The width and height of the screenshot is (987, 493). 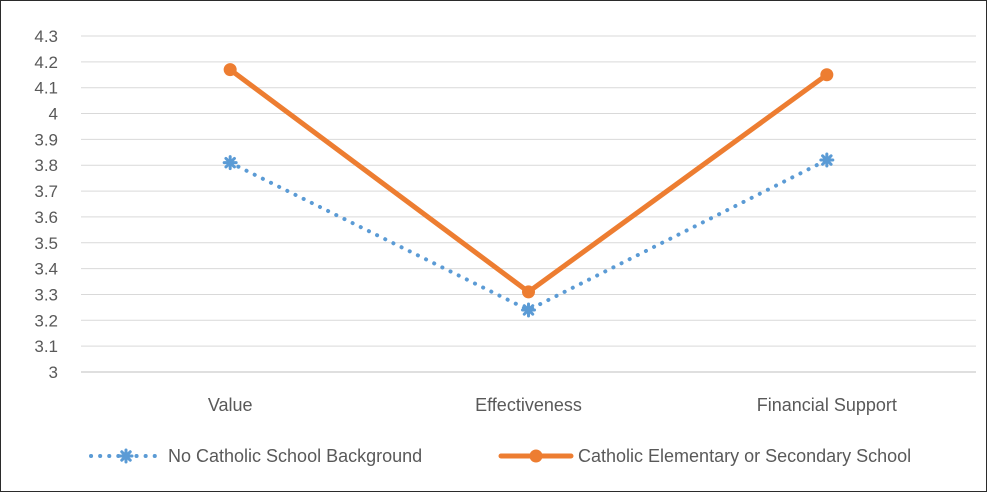 What do you see at coordinates (46, 243) in the screenshot?
I see `y-tick-label: 3.5` at bounding box center [46, 243].